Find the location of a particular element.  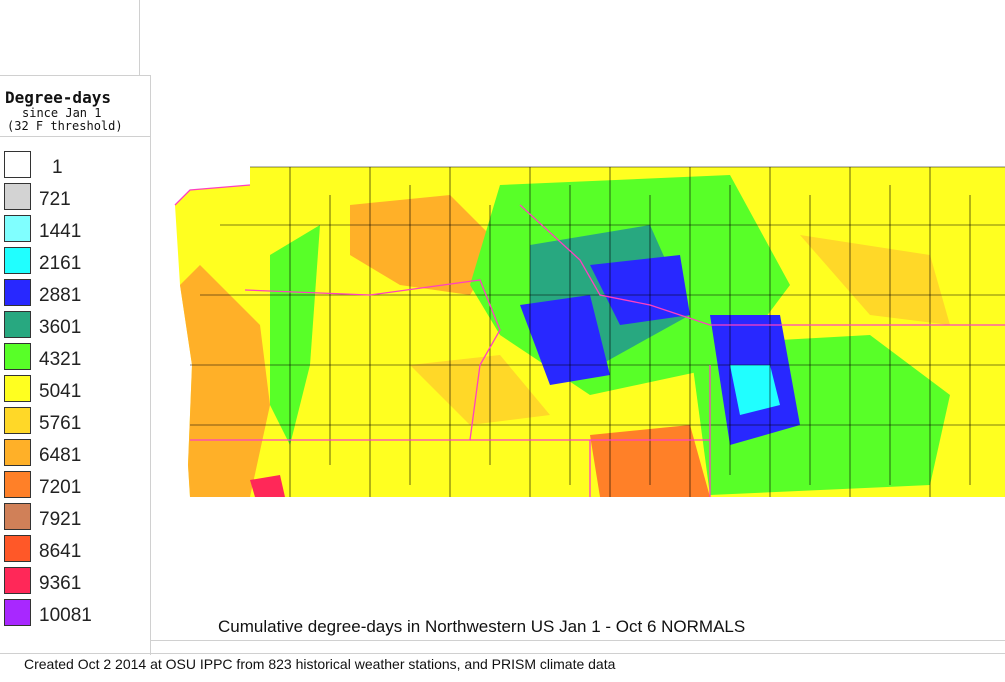

legend-label: 6481 is located at coordinates (60, 455).